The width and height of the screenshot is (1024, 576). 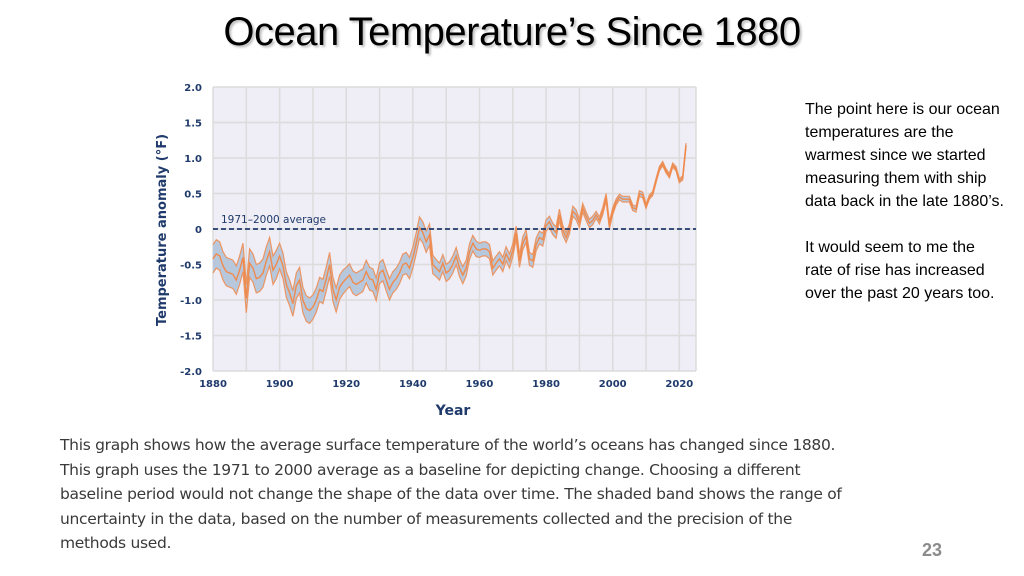 I want to click on y-tick-label: -0.5, so click(x=191, y=266).